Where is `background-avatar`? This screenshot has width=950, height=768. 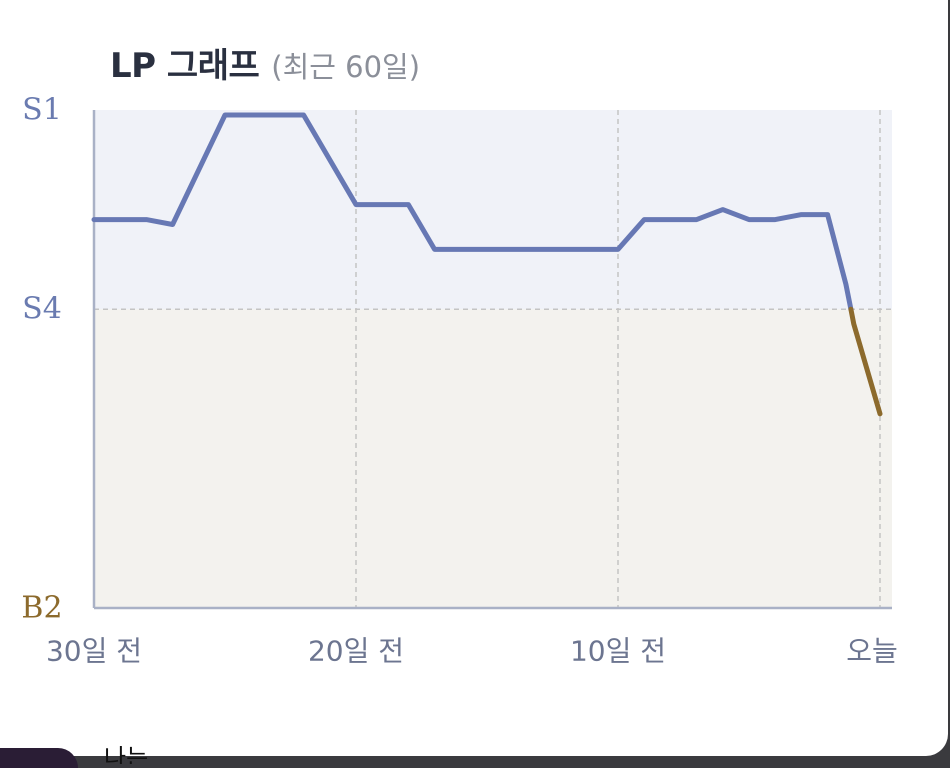 background-avatar is located at coordinates (39, 758).